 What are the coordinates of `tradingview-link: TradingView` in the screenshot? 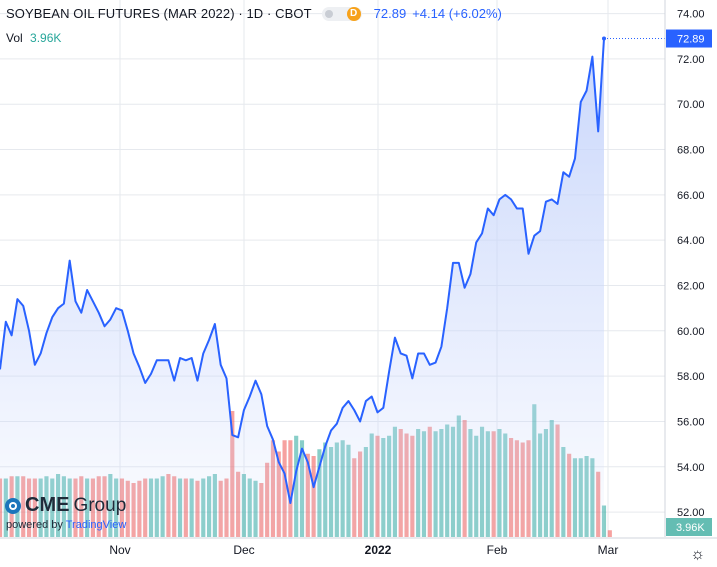 It's located at (96, 525).